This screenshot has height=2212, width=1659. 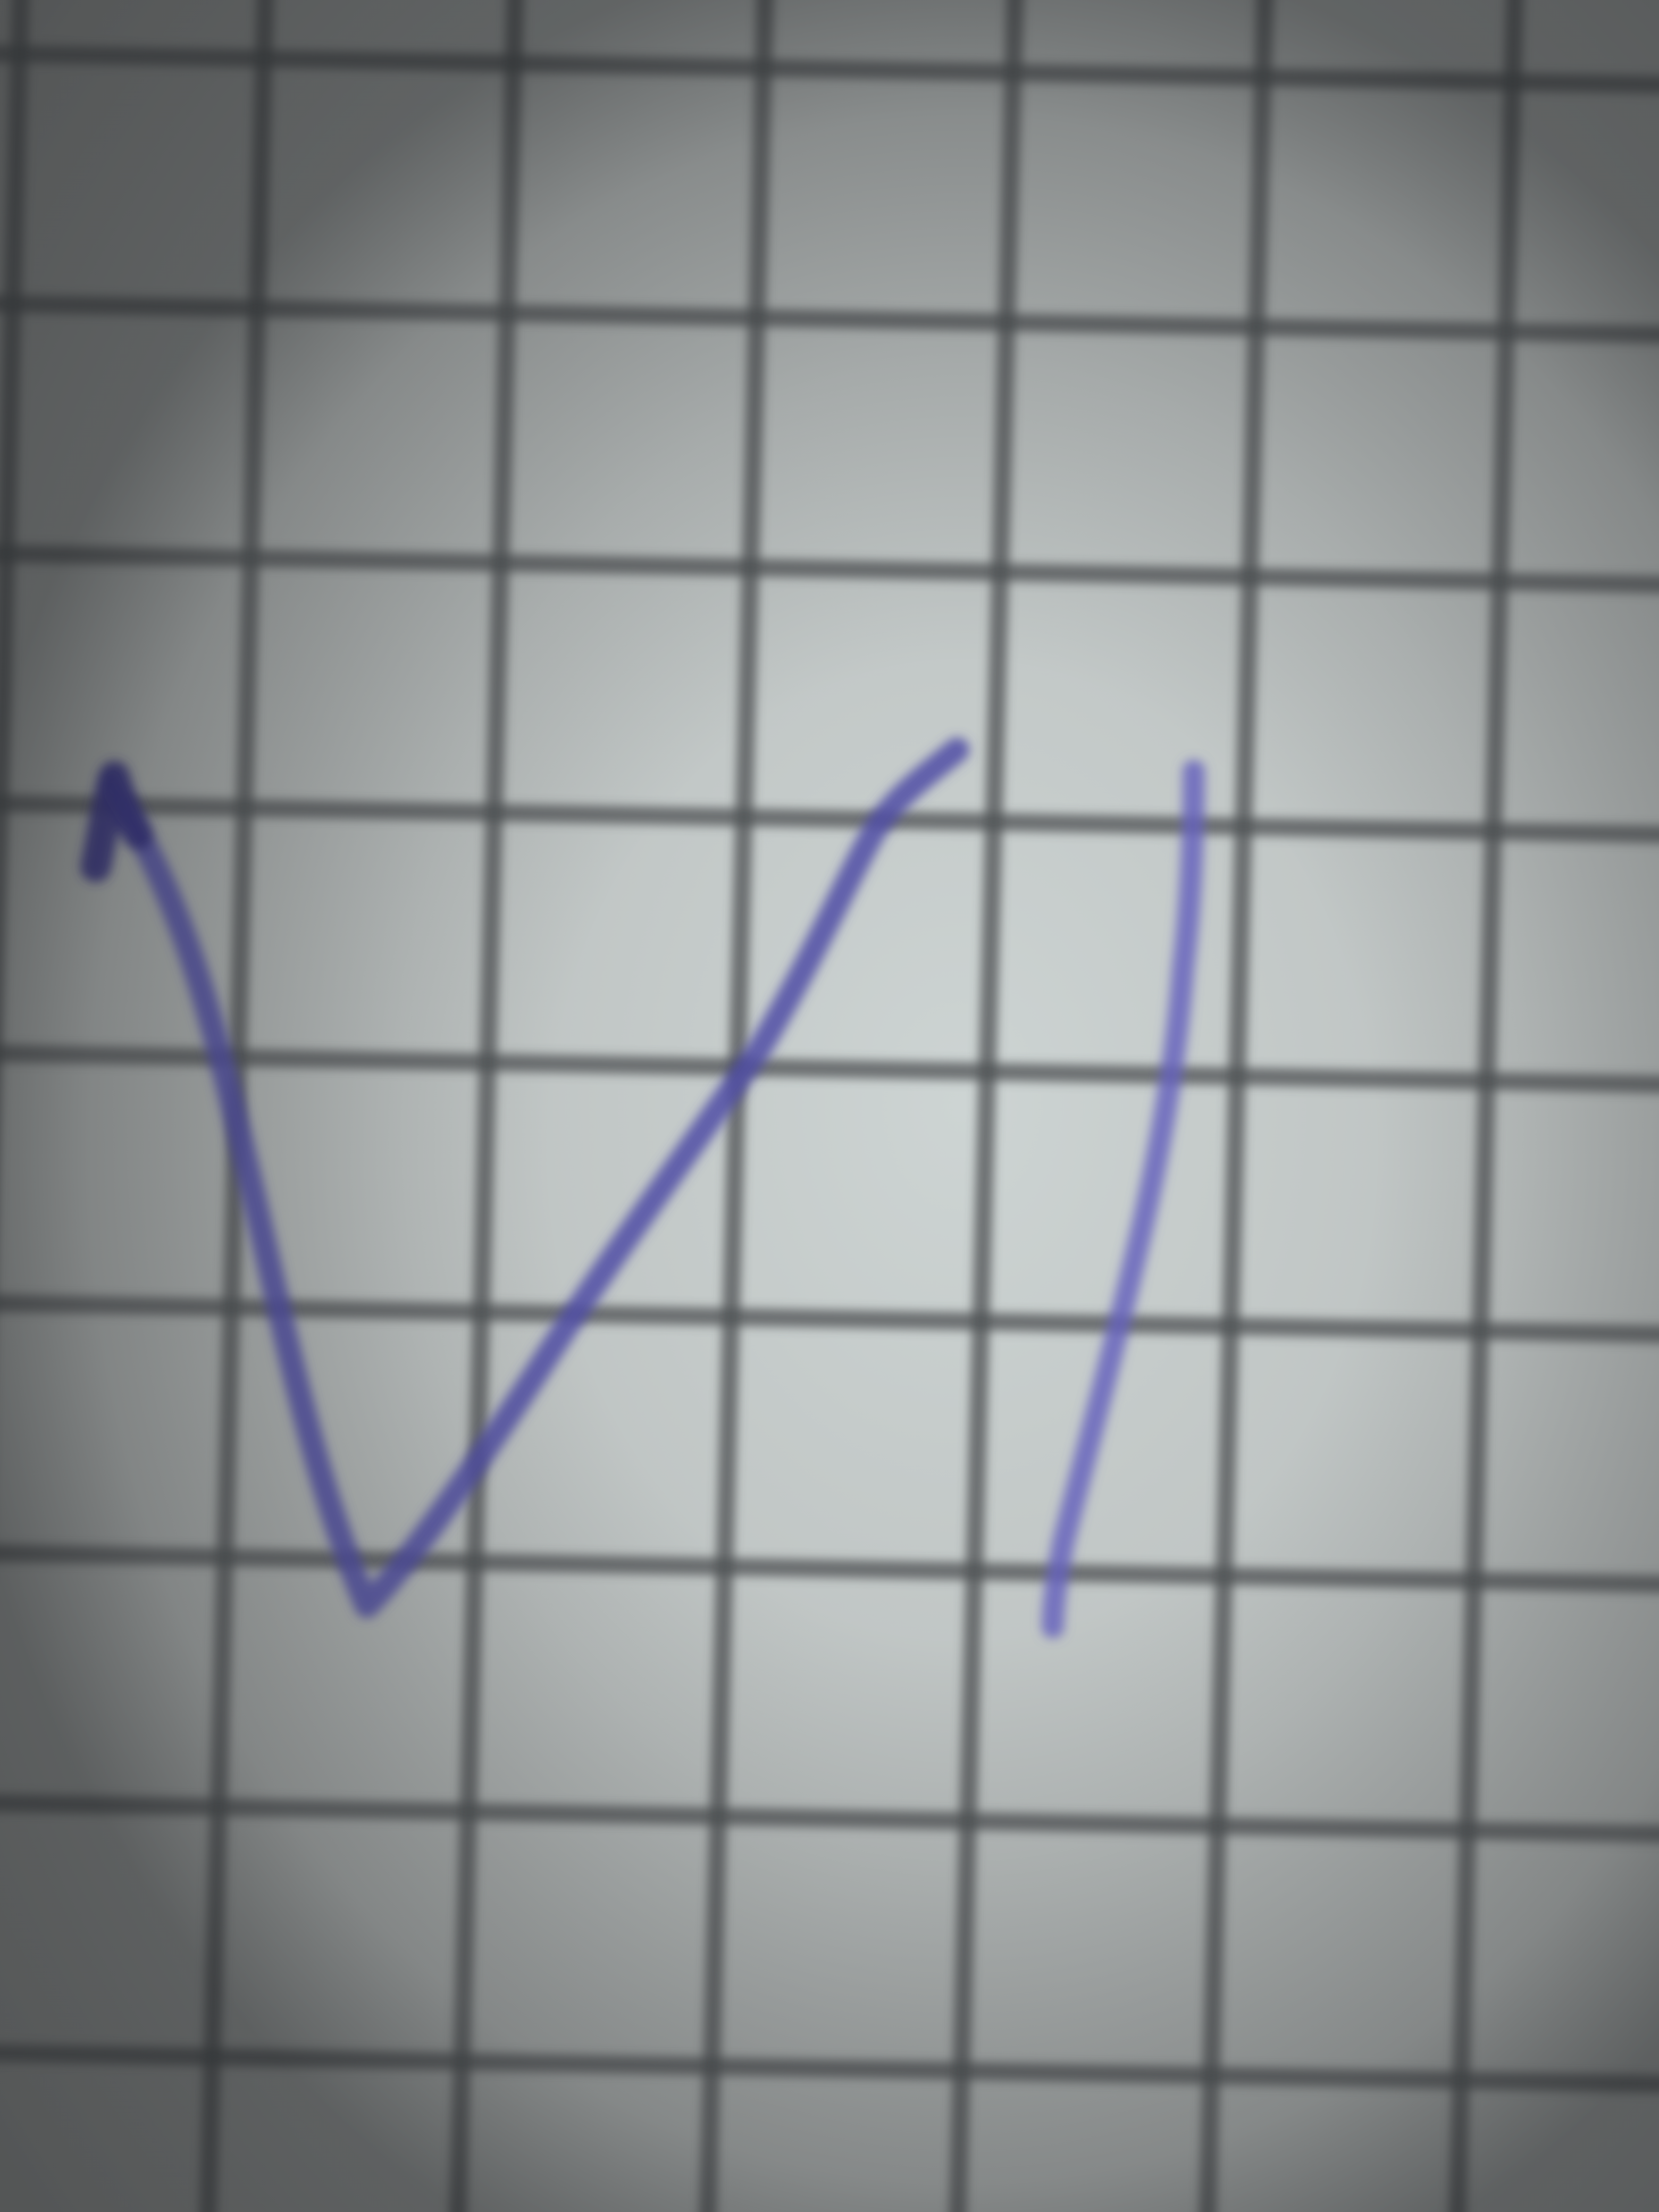 I want to click on letter-v-hook, so click(x=117, y=821).